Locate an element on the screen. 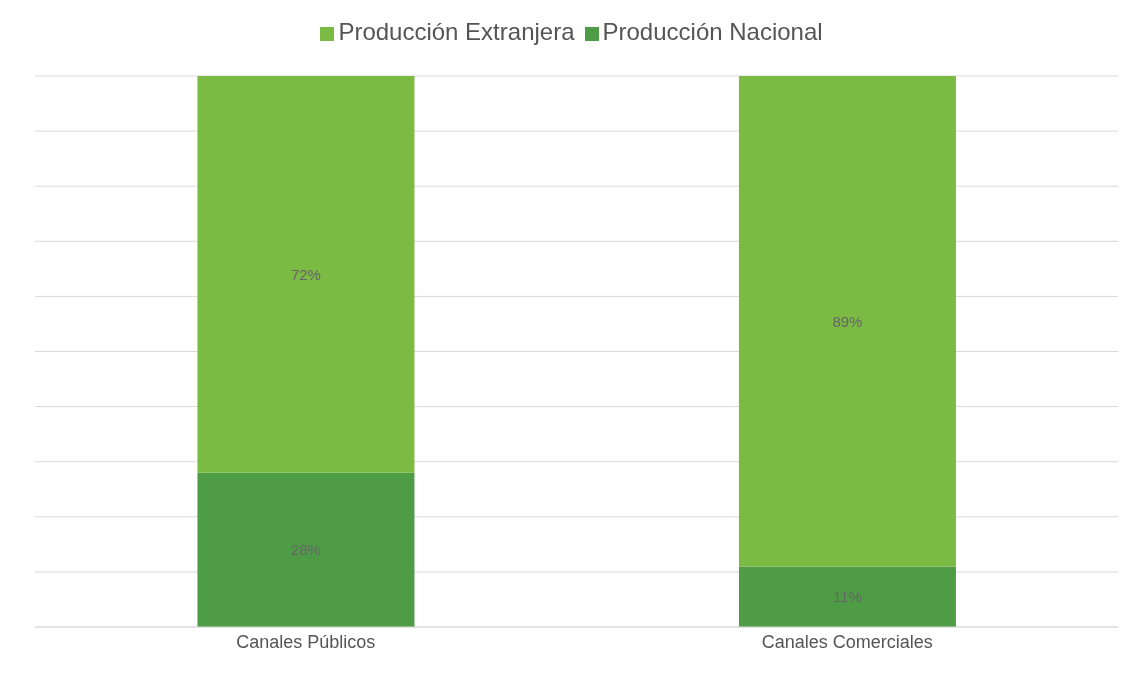 The image size is (1134, 685). legend-label: Producción Extranjera is located at coordinates (456, 31).